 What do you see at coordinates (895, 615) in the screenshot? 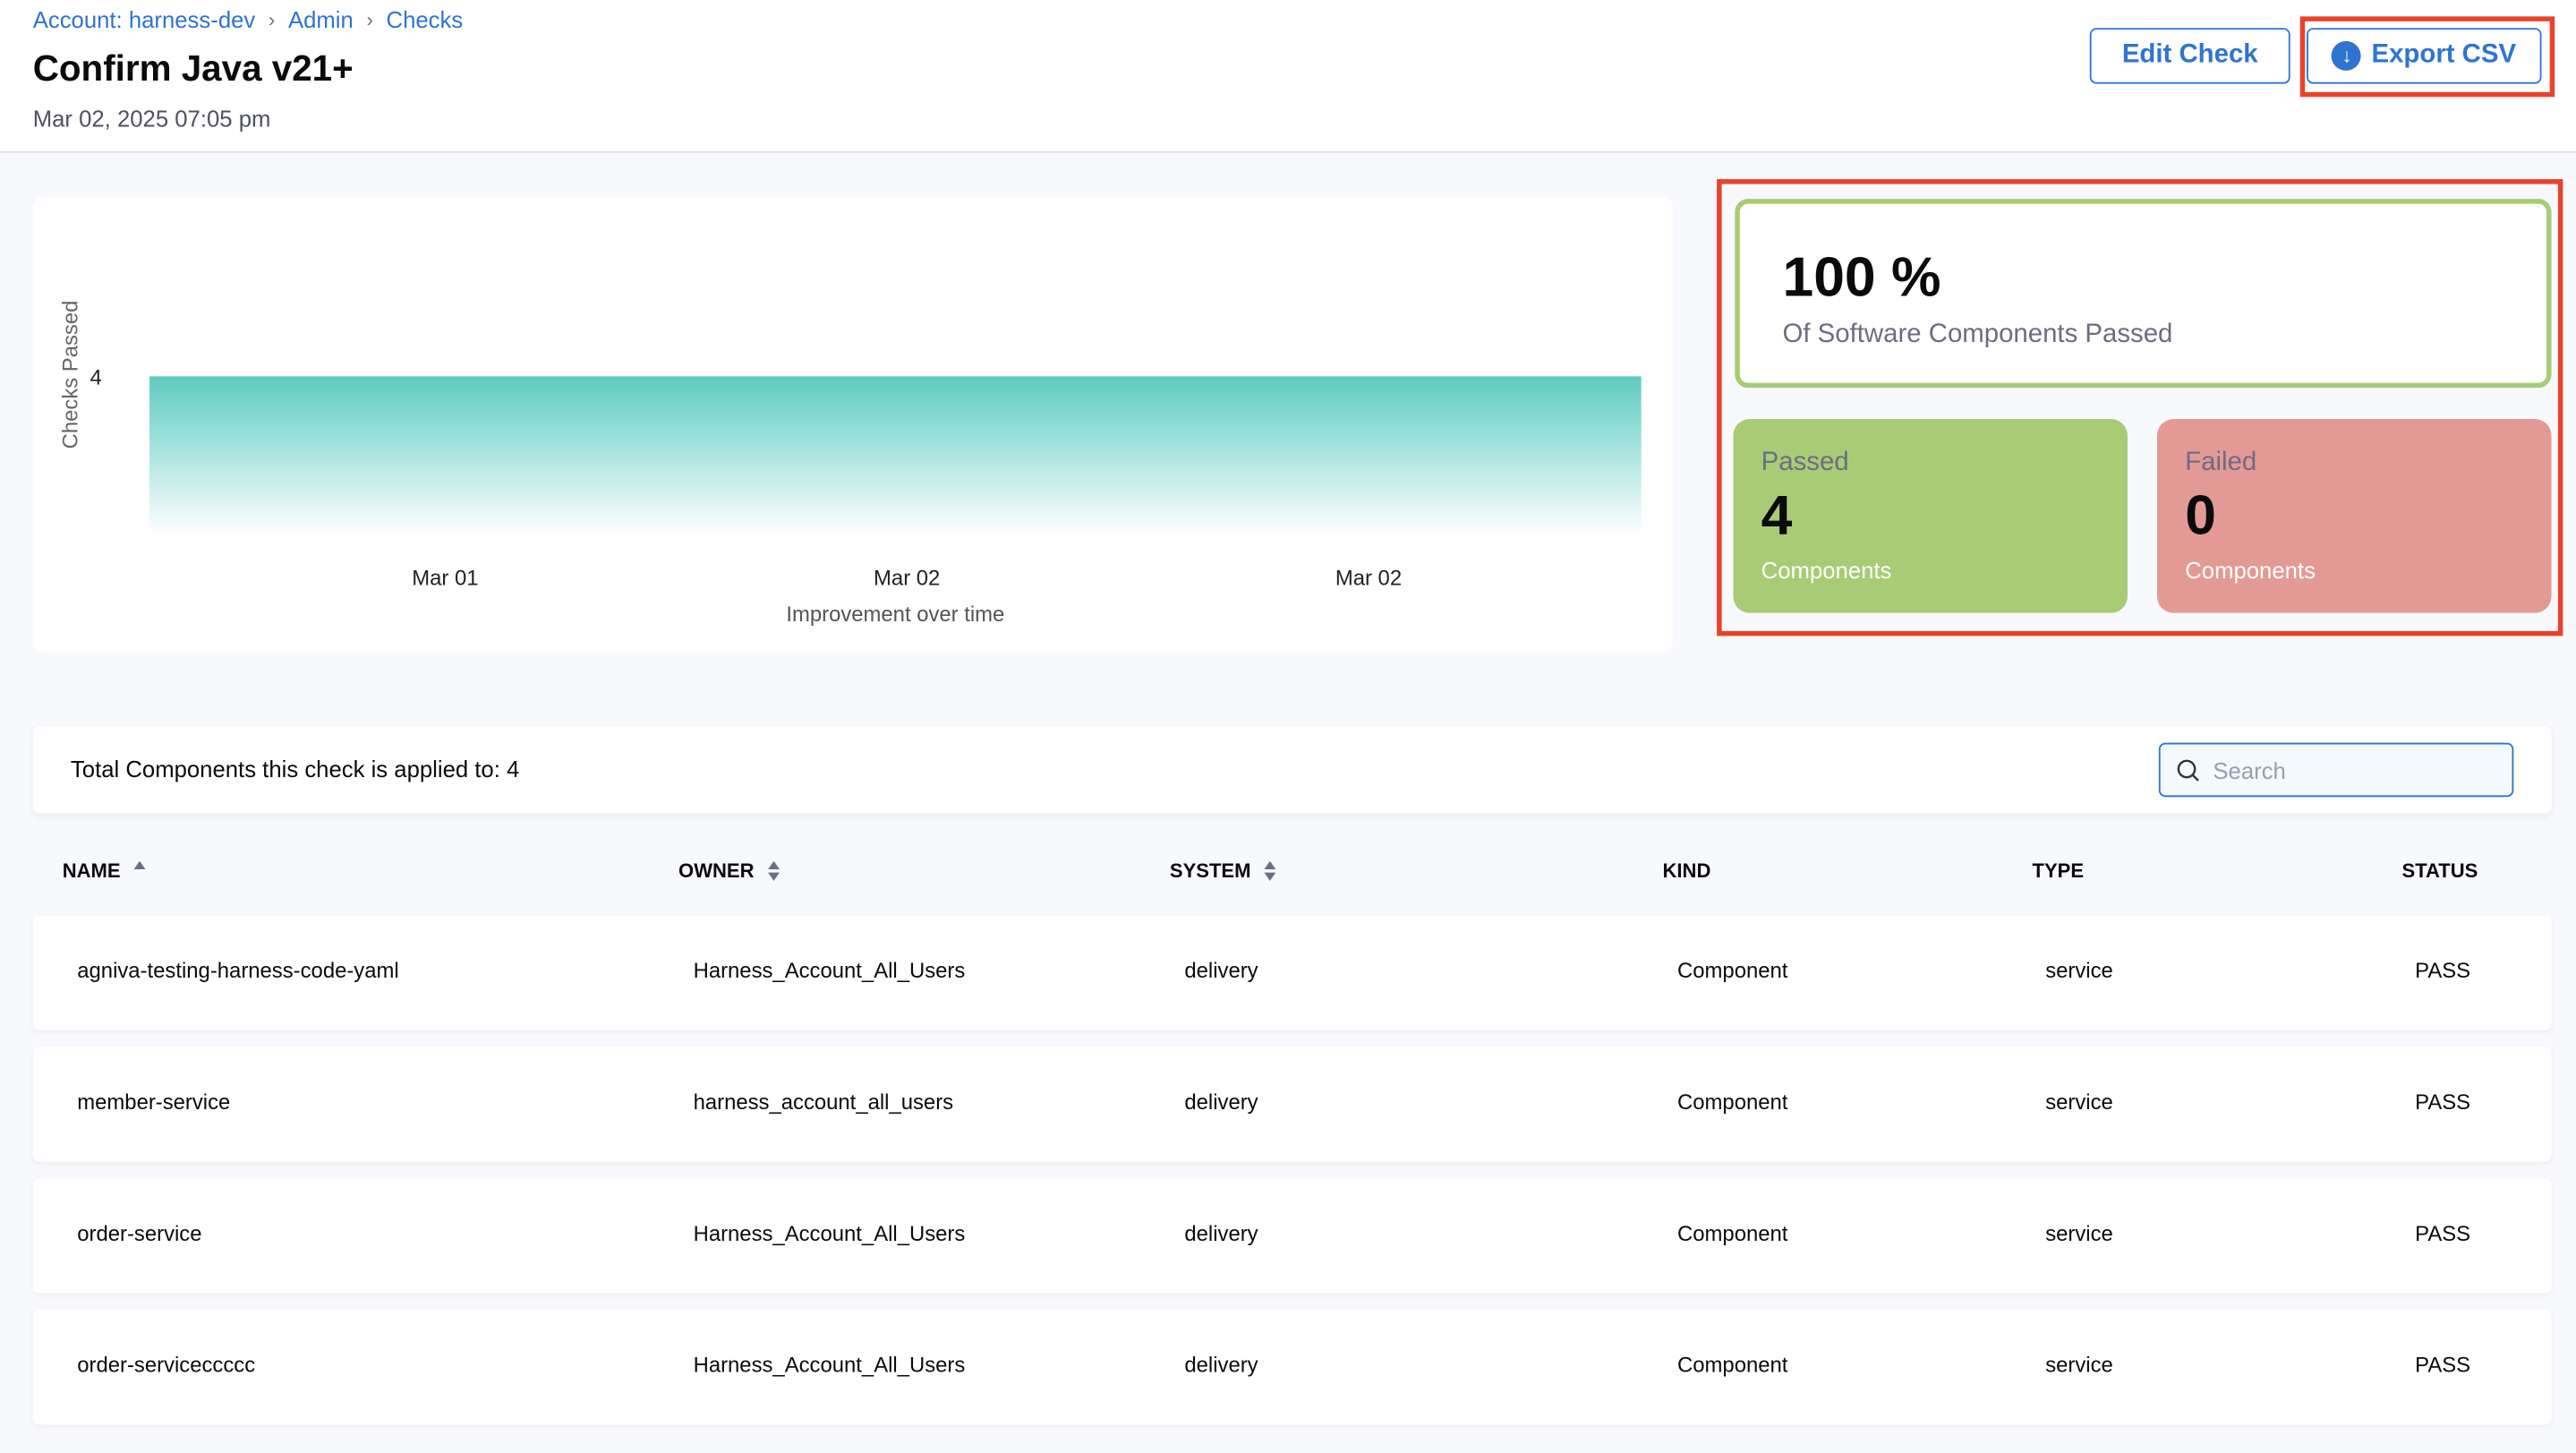
I see `x-axis-label: Improvement over time` at bounding box center [895, 615].